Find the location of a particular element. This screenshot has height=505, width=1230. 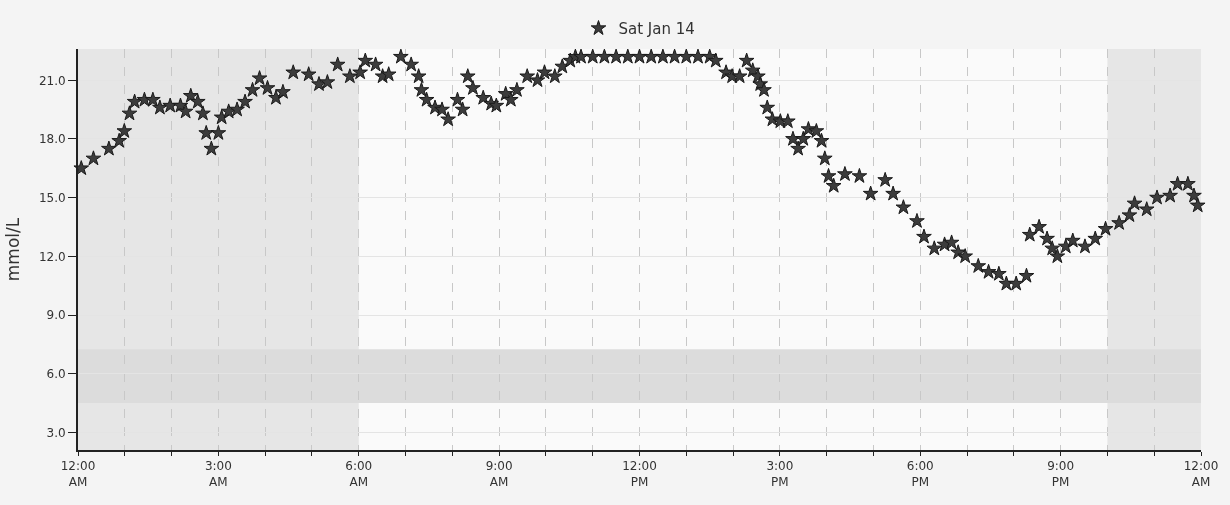

x-tick-label: 9:00 PM is located at coordinates (1061, 474).